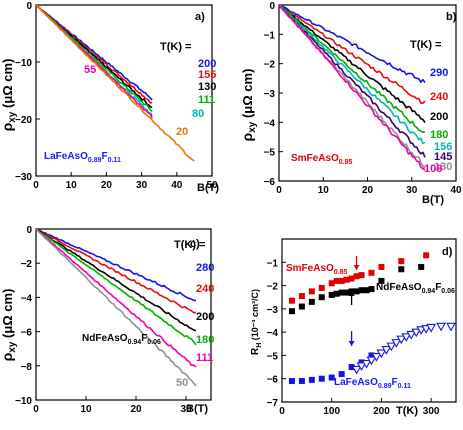 The height and width of the screenshot is (430, 463). I want to click on series-label-145: 145, so click(443, 157).